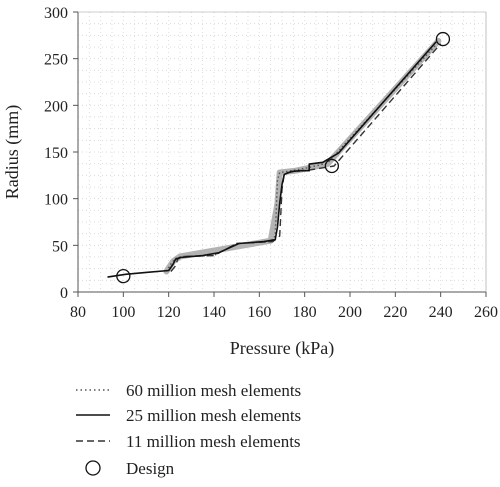  I want to click on legend-label-60m: 60 million mesh elements, so click(213, 390).